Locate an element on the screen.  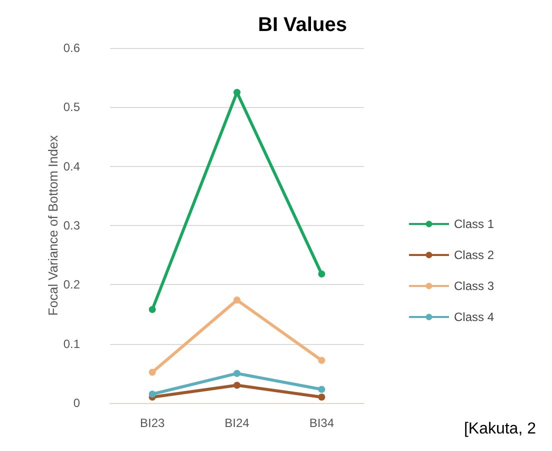
x-tick-label: BI24 is located at coordinates (237, 423).